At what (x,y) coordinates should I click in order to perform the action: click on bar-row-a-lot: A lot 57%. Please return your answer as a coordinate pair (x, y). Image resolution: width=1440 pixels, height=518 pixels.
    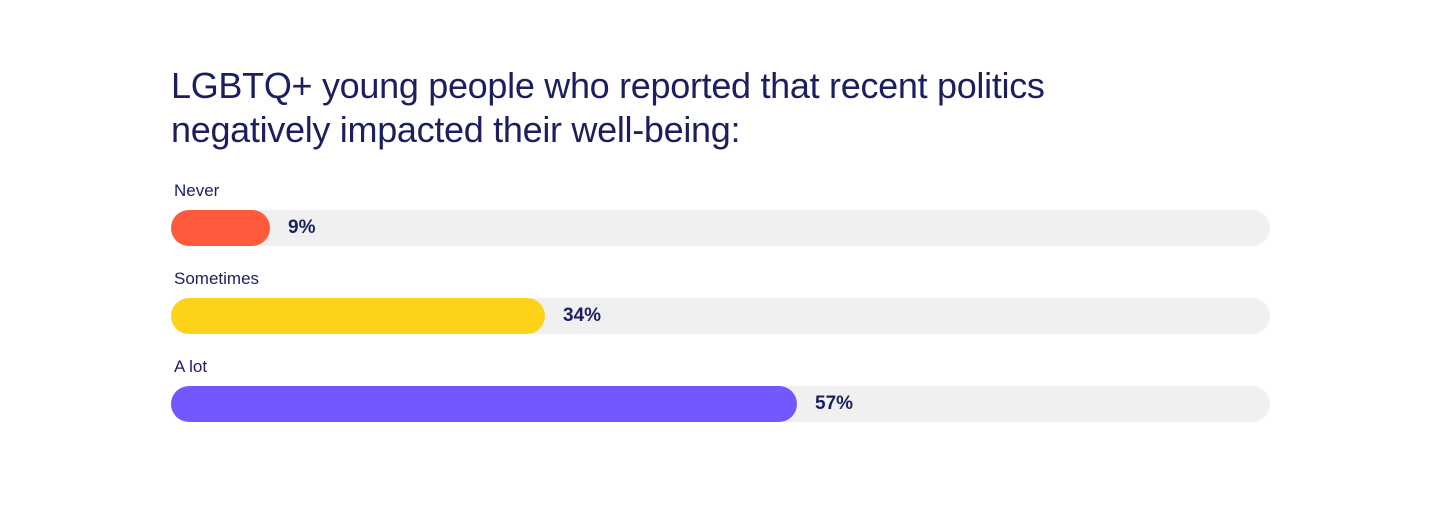
    Looking at the image, I should click on (720, 400).